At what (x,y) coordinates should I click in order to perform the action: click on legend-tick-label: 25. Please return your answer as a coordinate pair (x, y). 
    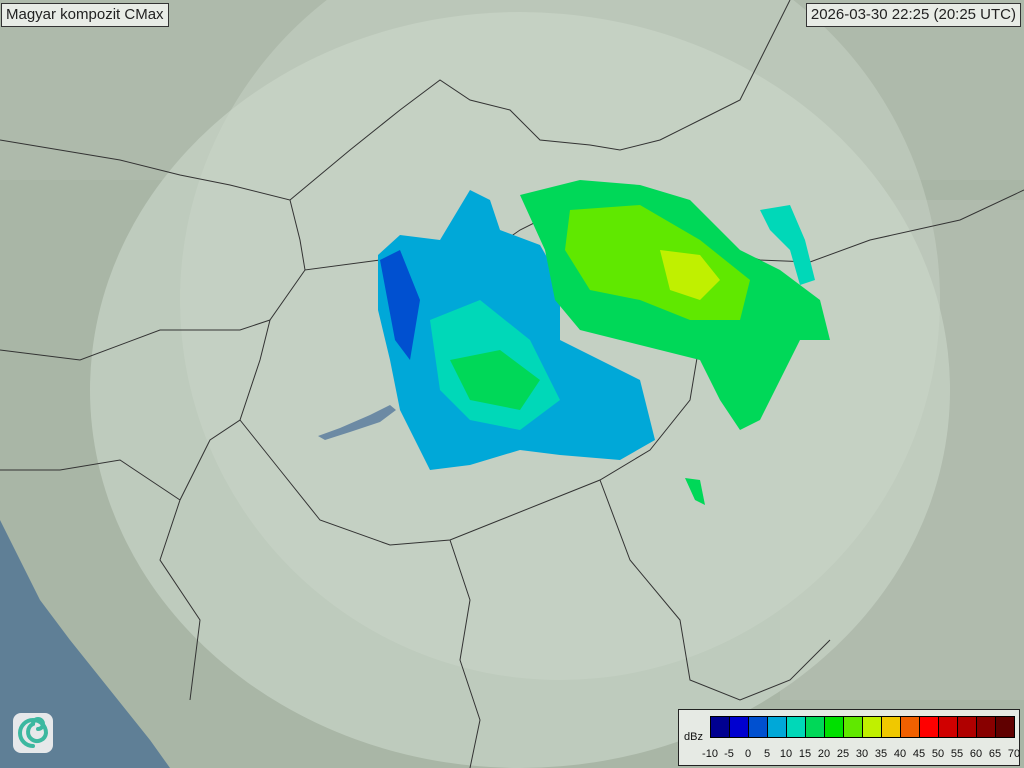
    Looking at the image, I should click on (843, 754).